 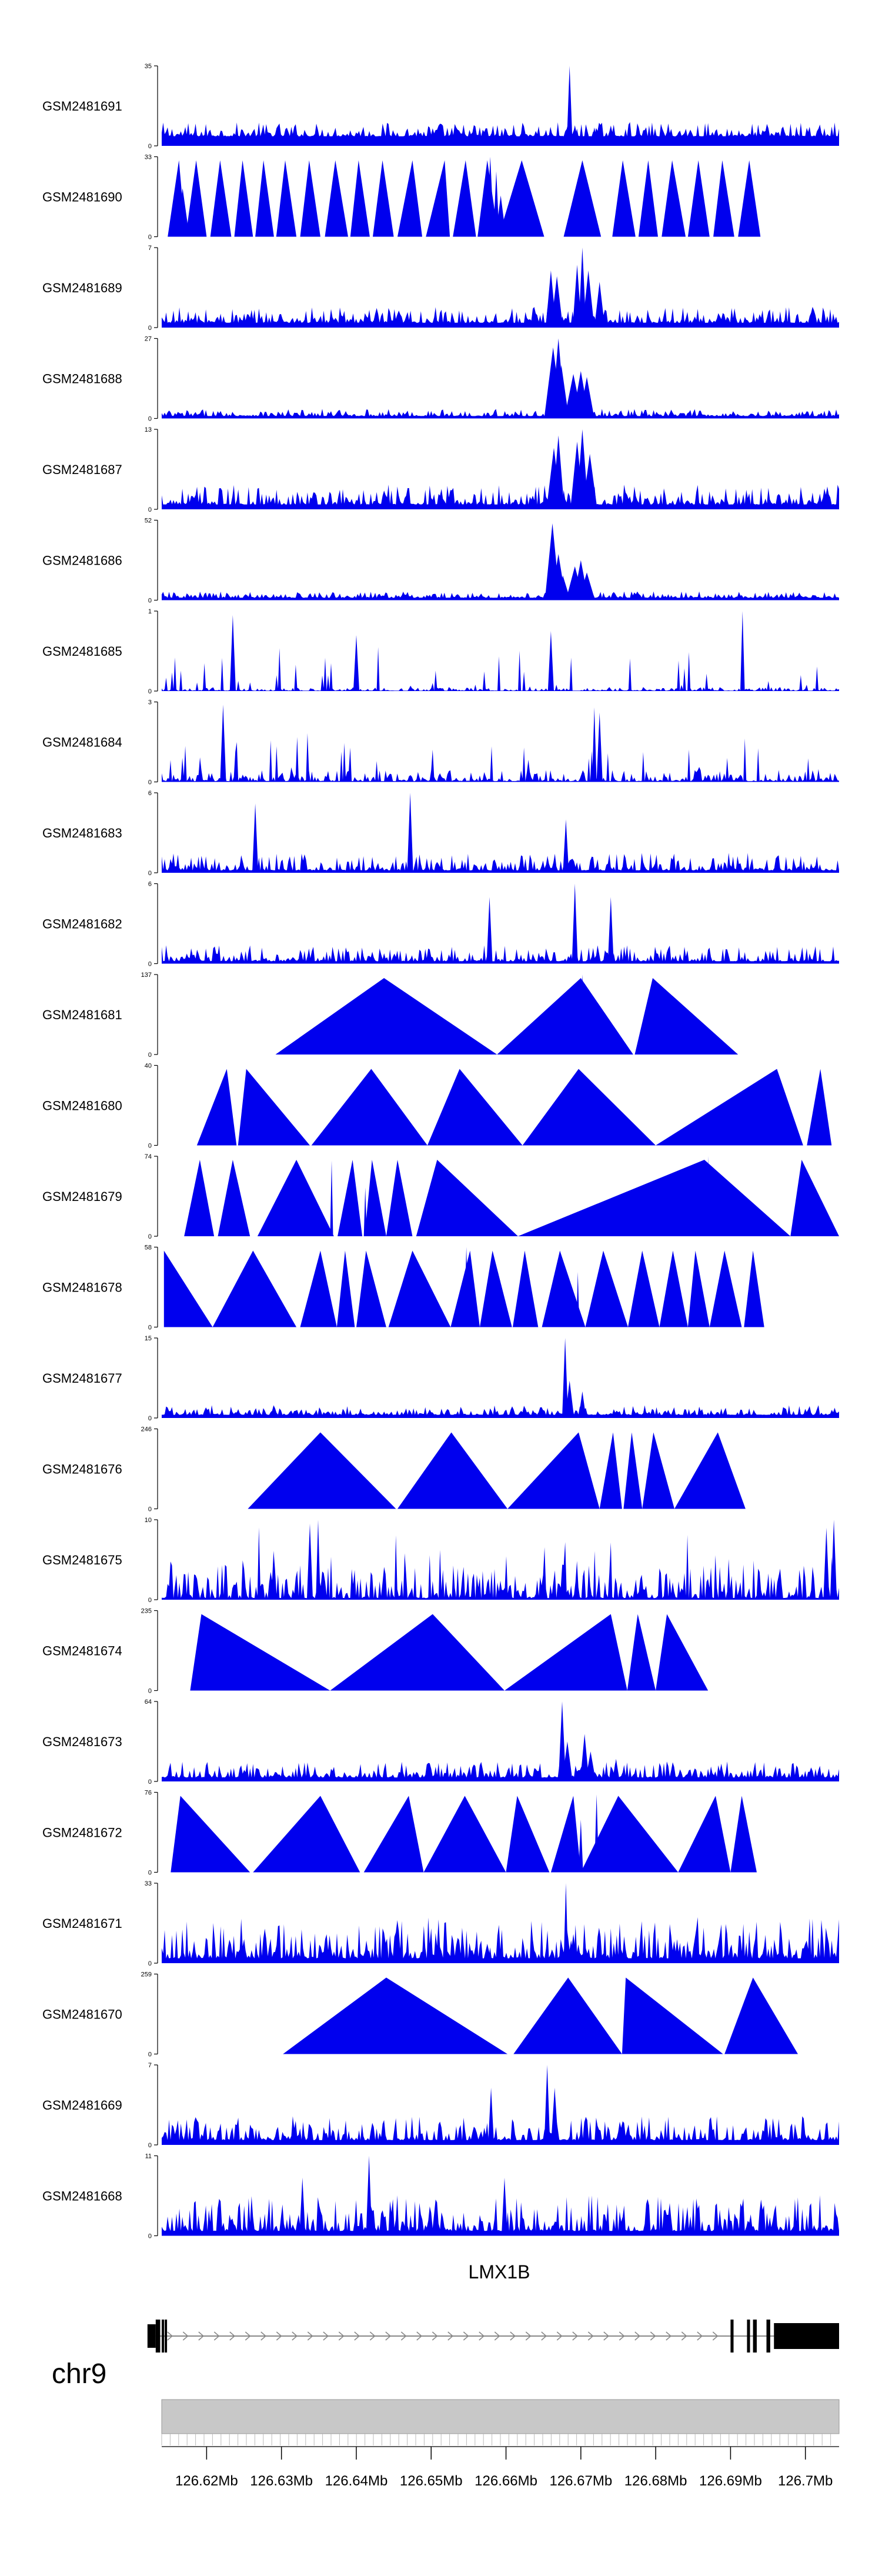 I want to click on track-GSM2481681: GSM2481681 137 0, so click(x=390, y=1015).